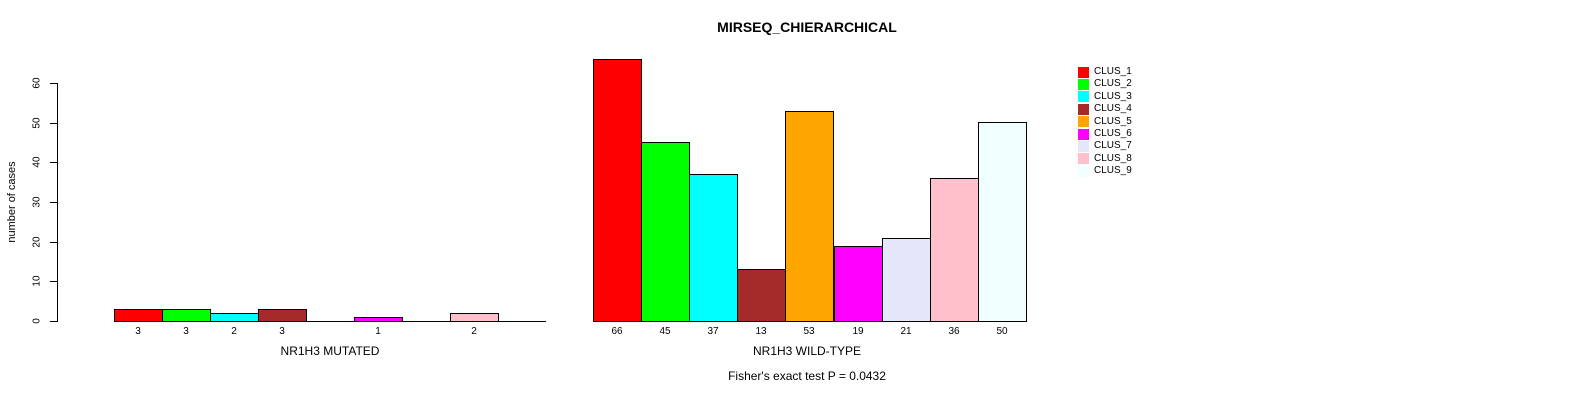 The height and width of the screenshot is (400, 1590). What do you see at coordinates (37, 162) in the screenshot?
I see `y-tick-label: 40` at bounding box center [37, 162].